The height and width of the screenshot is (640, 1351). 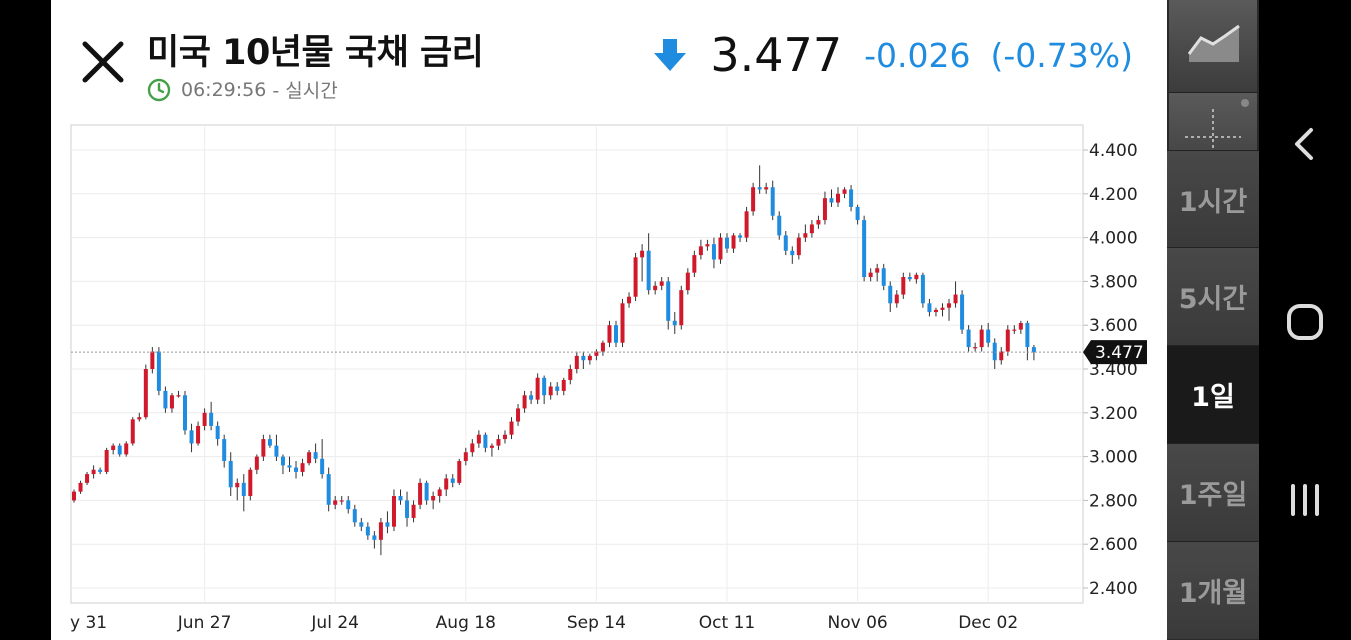 What do you see at coordinates (1213, 590) in the screenshot?
I see `range-5: 1개월` at bounding box center [1213, 590].